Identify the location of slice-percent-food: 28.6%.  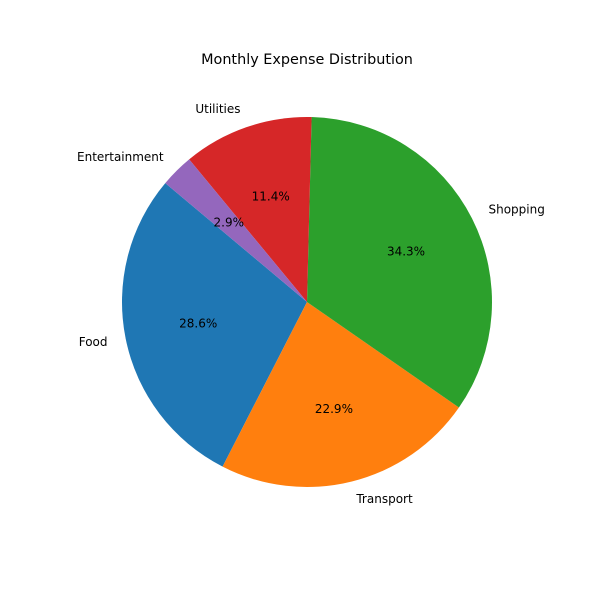
(198, 323).